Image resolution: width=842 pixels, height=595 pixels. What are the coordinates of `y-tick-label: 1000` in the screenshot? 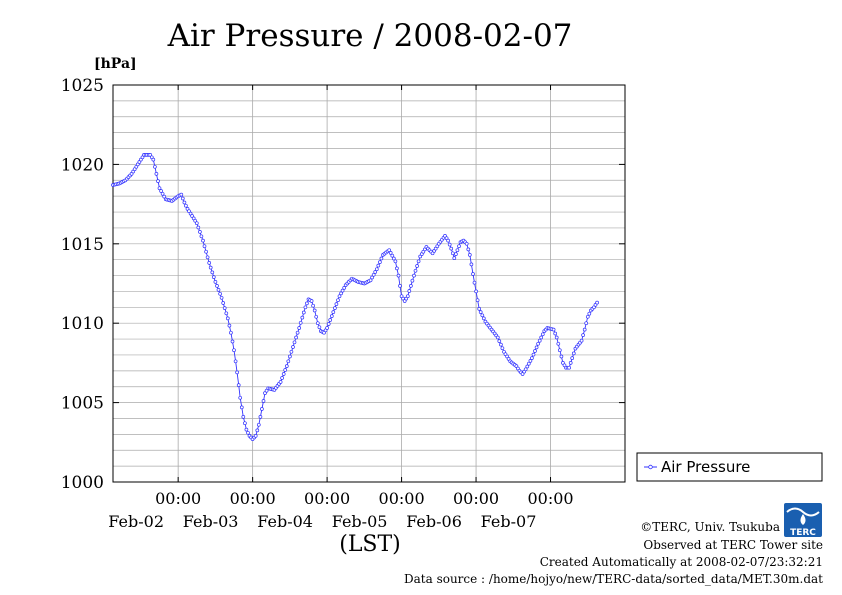 It's located at (82, 483).